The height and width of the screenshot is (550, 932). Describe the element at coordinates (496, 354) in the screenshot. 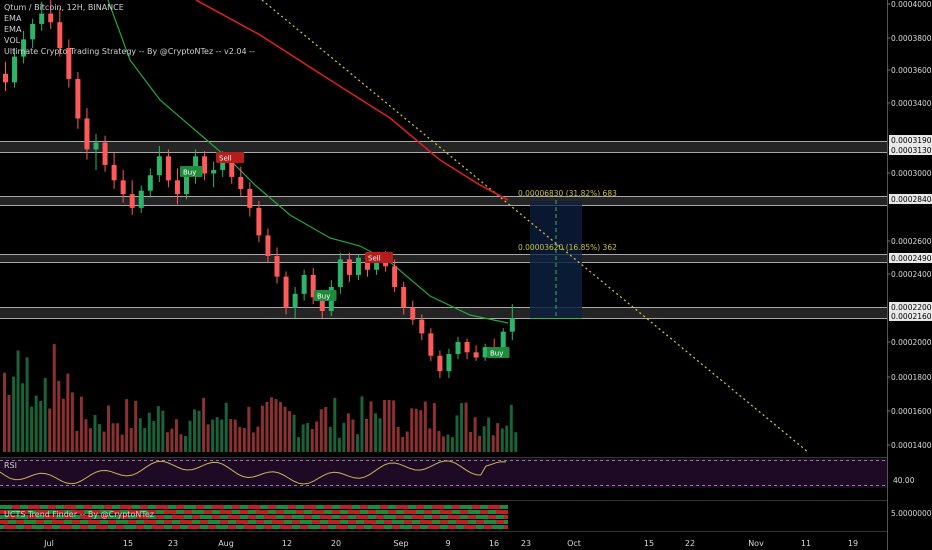

I see `buy-signal-text: Buy` at that location.